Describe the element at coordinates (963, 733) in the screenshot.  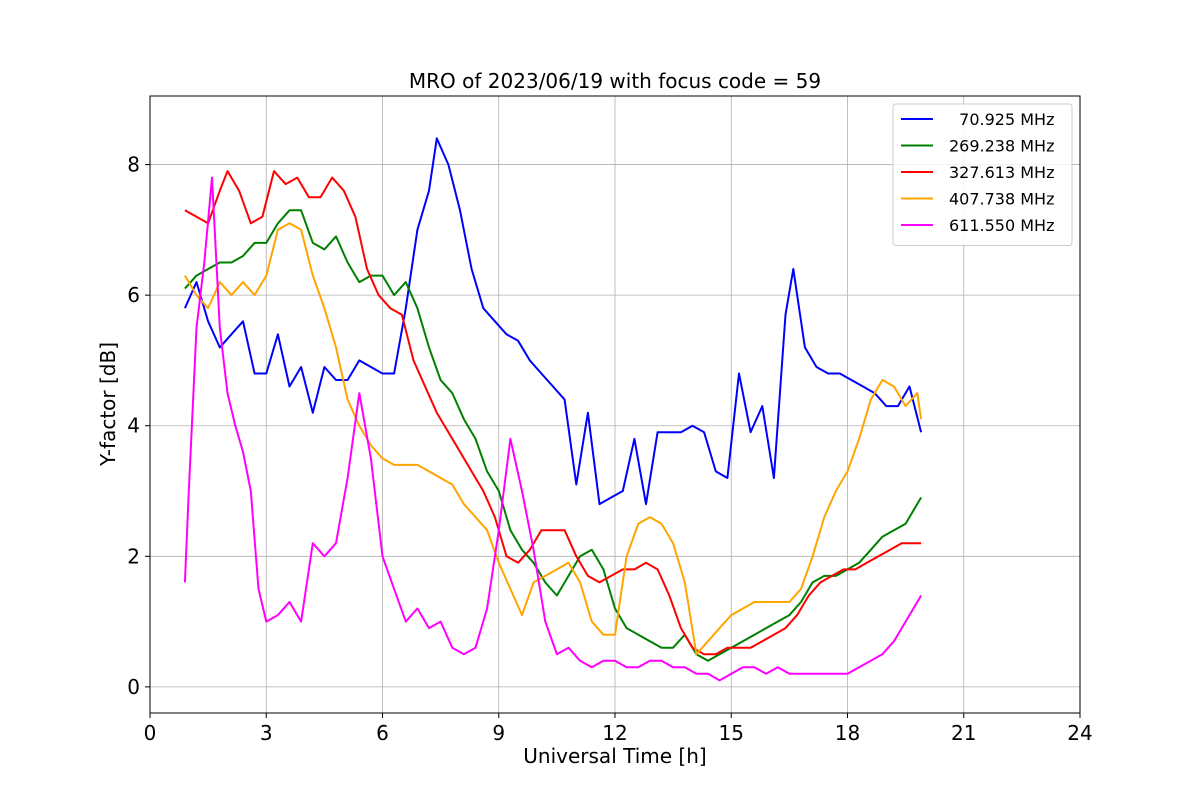
I see `x-tick-label: 21` at that location.